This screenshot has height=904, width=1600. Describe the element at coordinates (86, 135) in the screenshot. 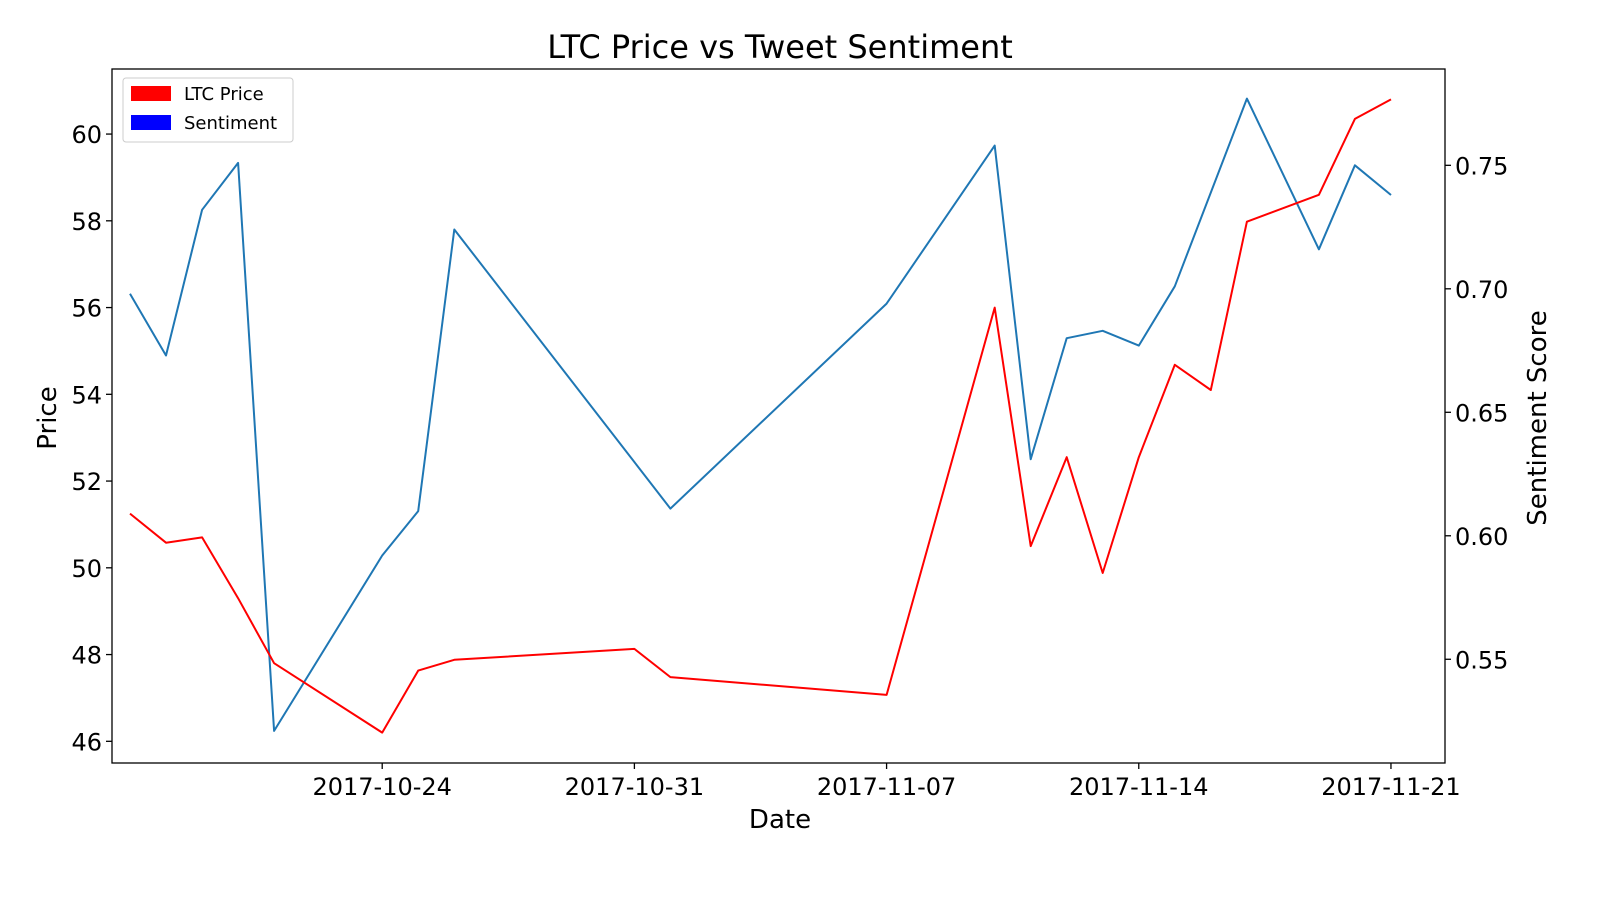

I see `y-tick-label: 60` at that location.